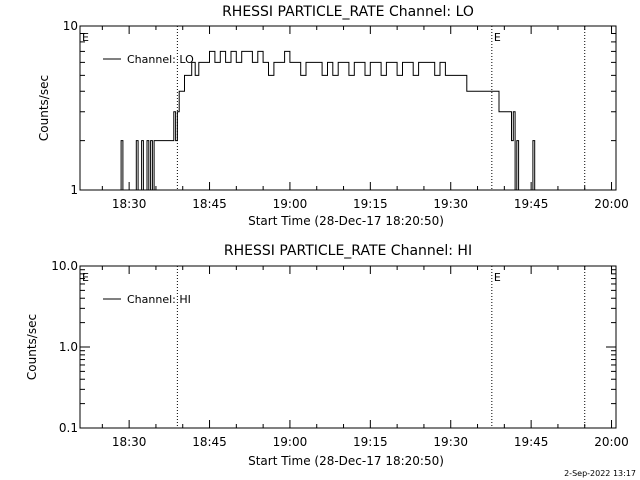 This screenshot has width=640, height=480. I want to click on hi-legend-label: Channel: HI, so click(159, 299).